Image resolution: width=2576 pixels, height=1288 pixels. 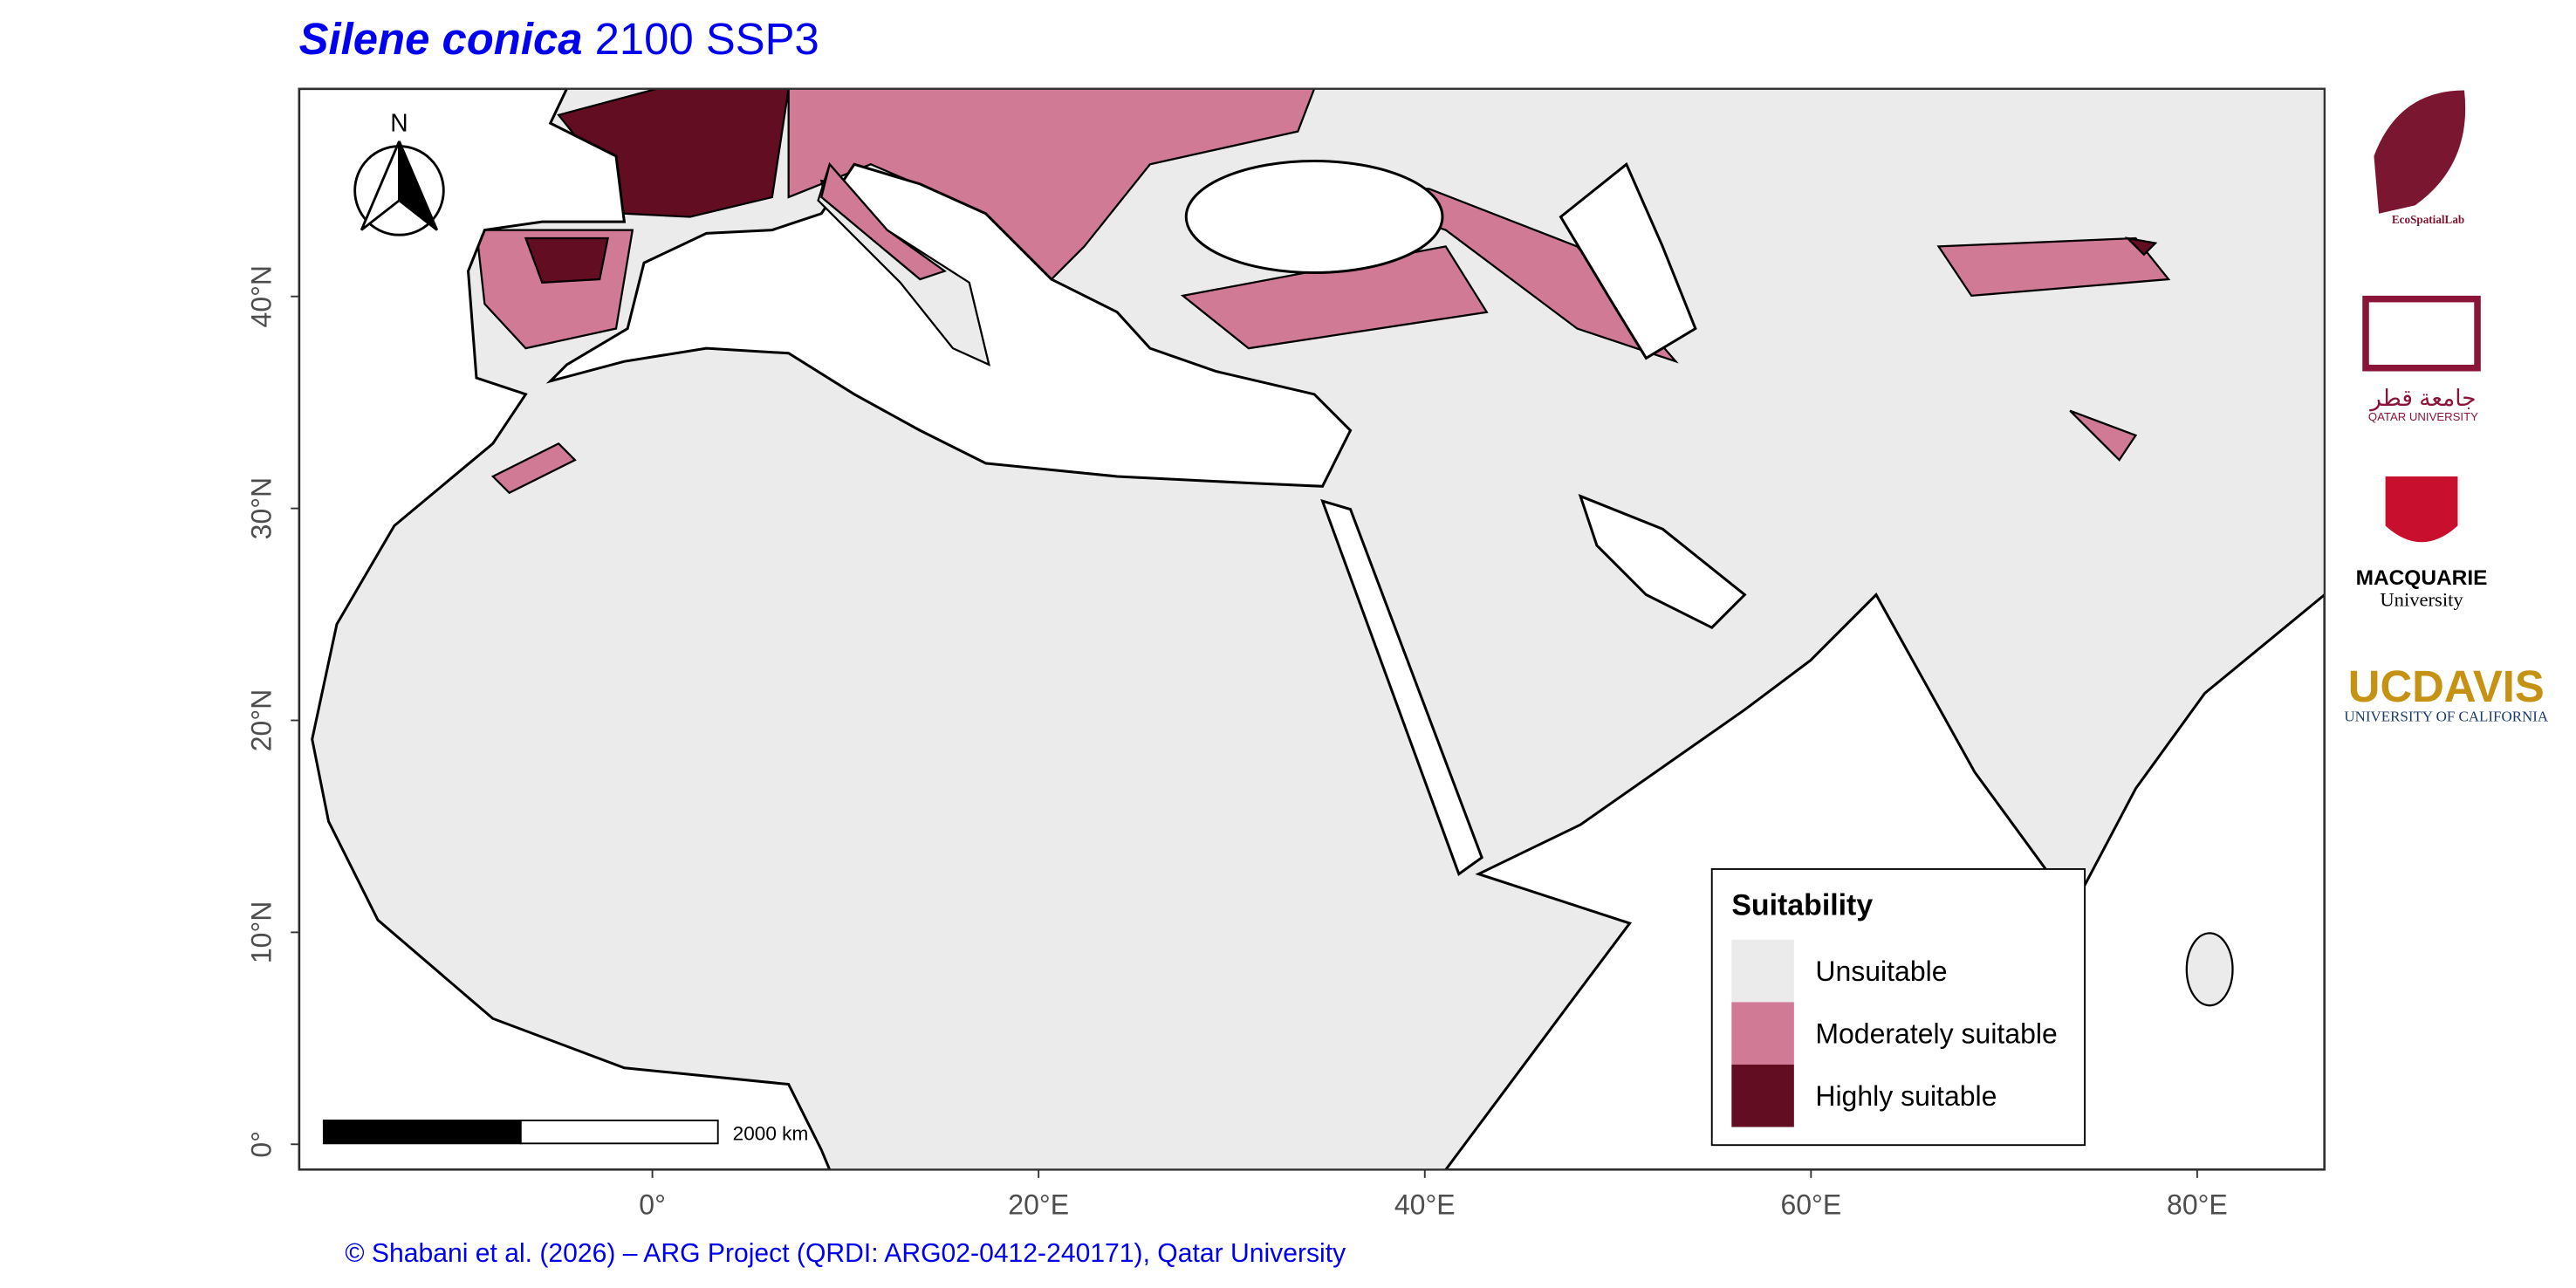 What do you see at coordinates (419, 185) in the screenshot?
I see `arrow-right` at bounding box center [419, 185].